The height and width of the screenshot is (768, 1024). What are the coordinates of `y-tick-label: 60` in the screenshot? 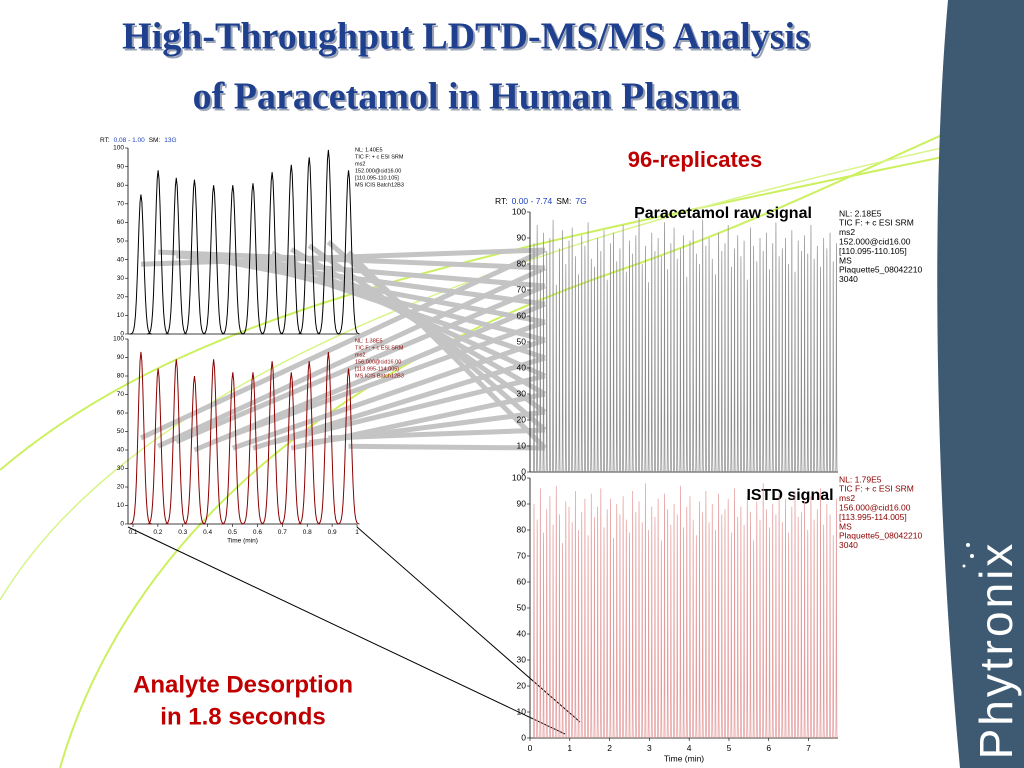 It's located at (522, 315).